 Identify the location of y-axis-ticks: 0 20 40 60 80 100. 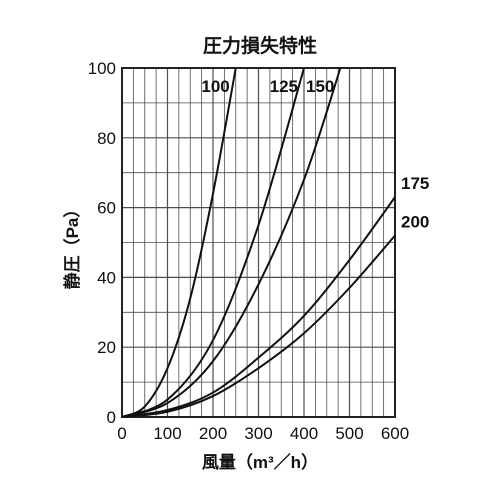
(102, 243).